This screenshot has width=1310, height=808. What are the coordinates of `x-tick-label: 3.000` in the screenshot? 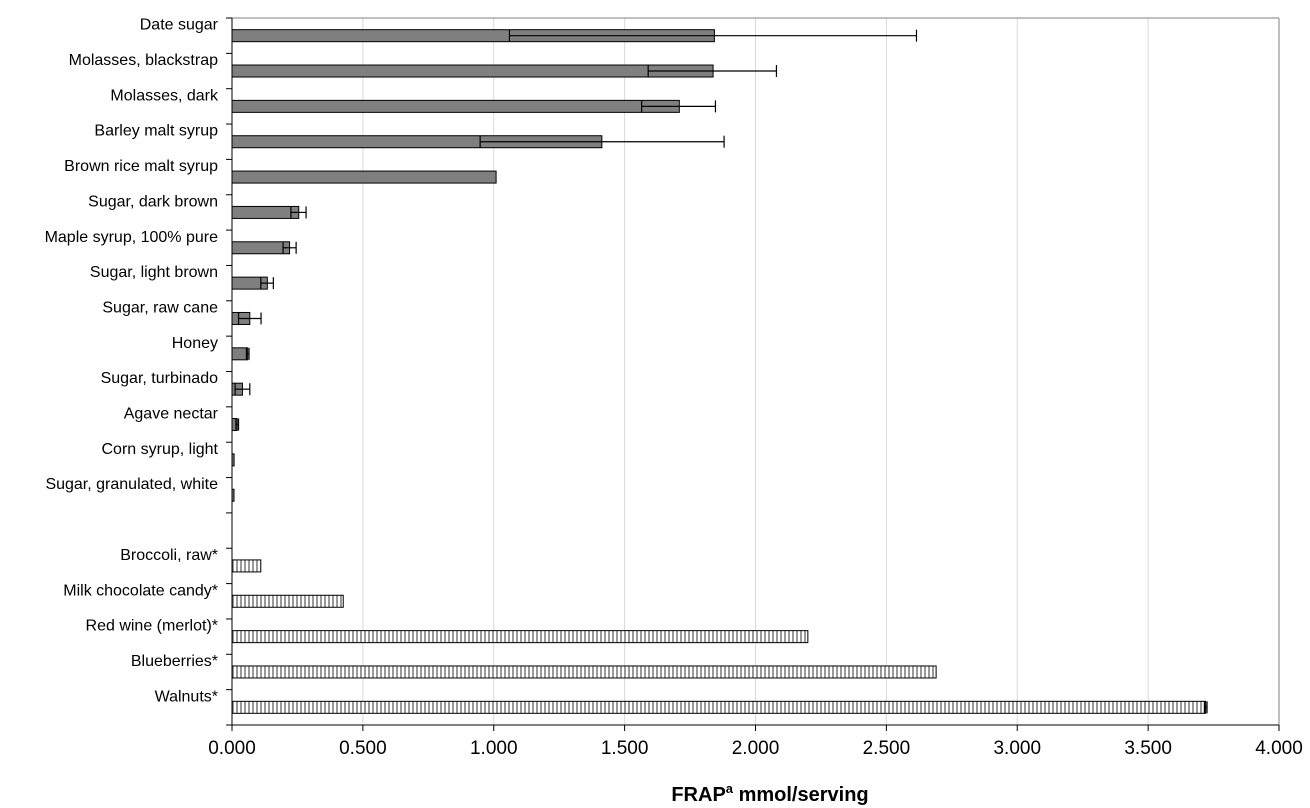 It's located at (1017, 748).